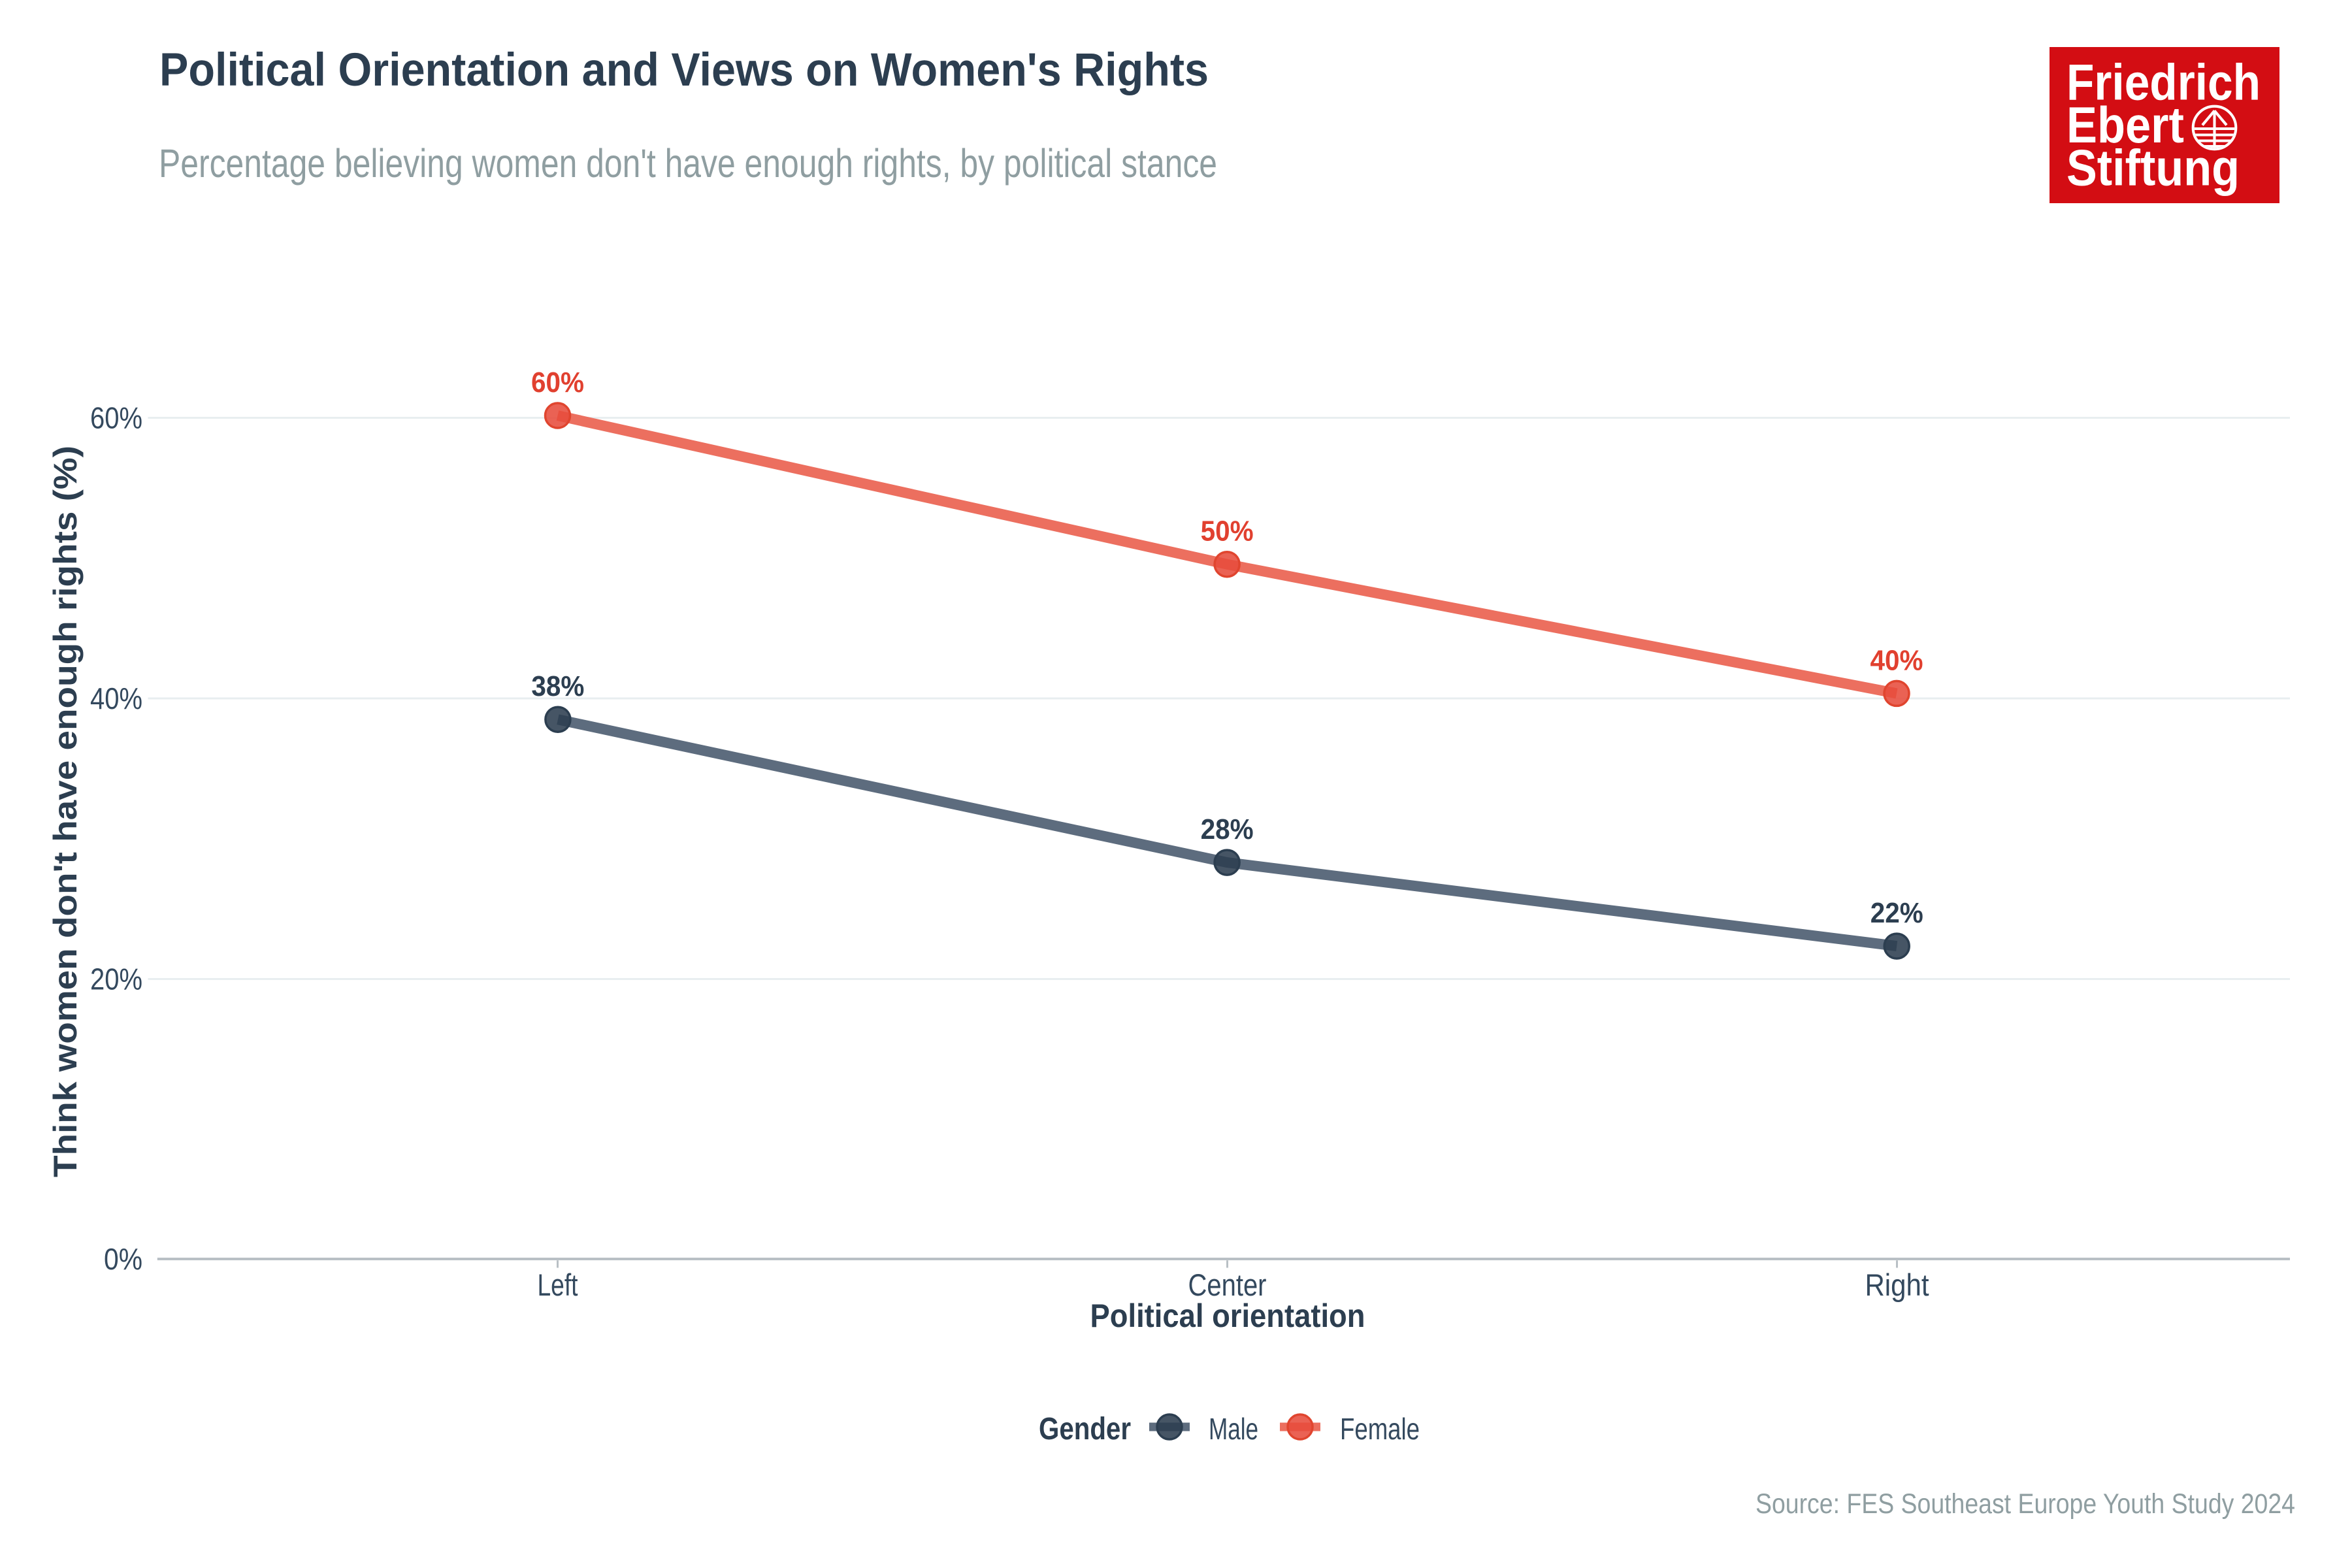 This screenshot has height=1568, width=2352. What do you see at coordinates (1227, 531) in the screenshot?
I see `svg-text: 50%` at bounding box center [1227, 531].